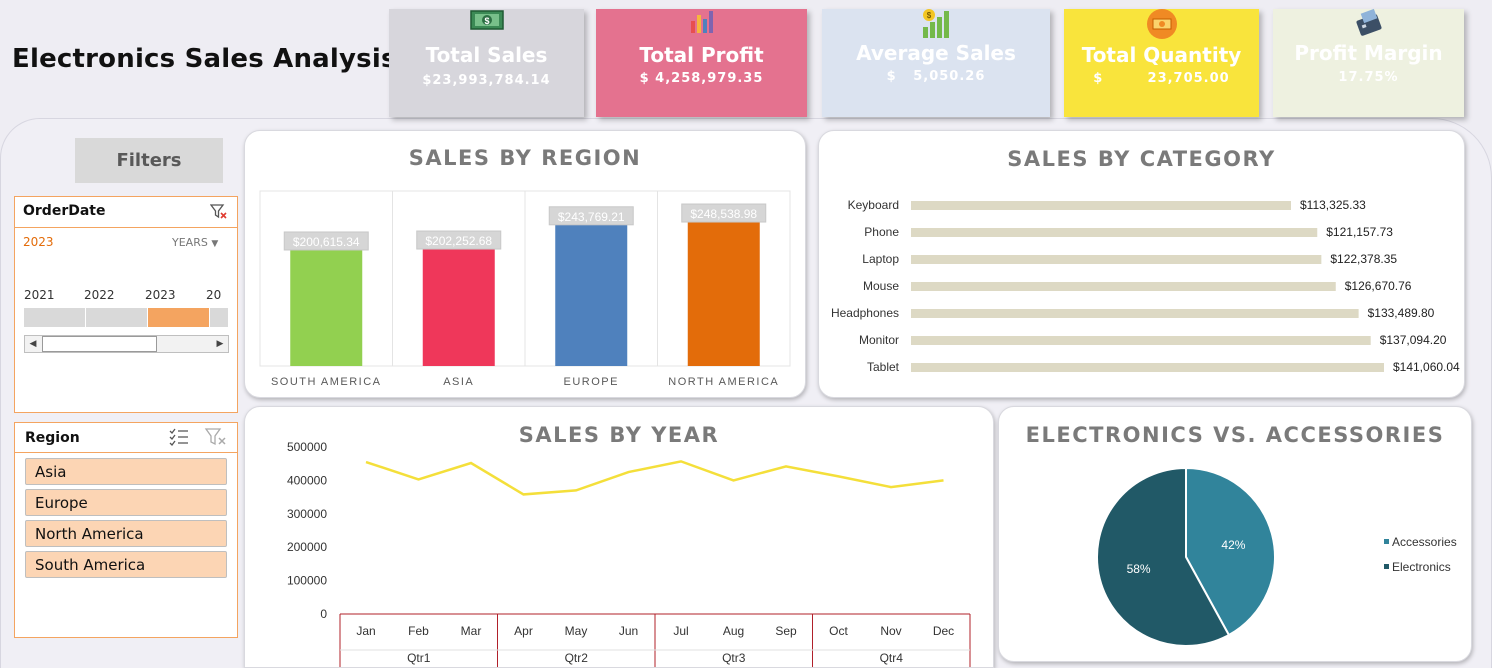  I want to click on quarter-label: Qtr4, so click(892, 658).